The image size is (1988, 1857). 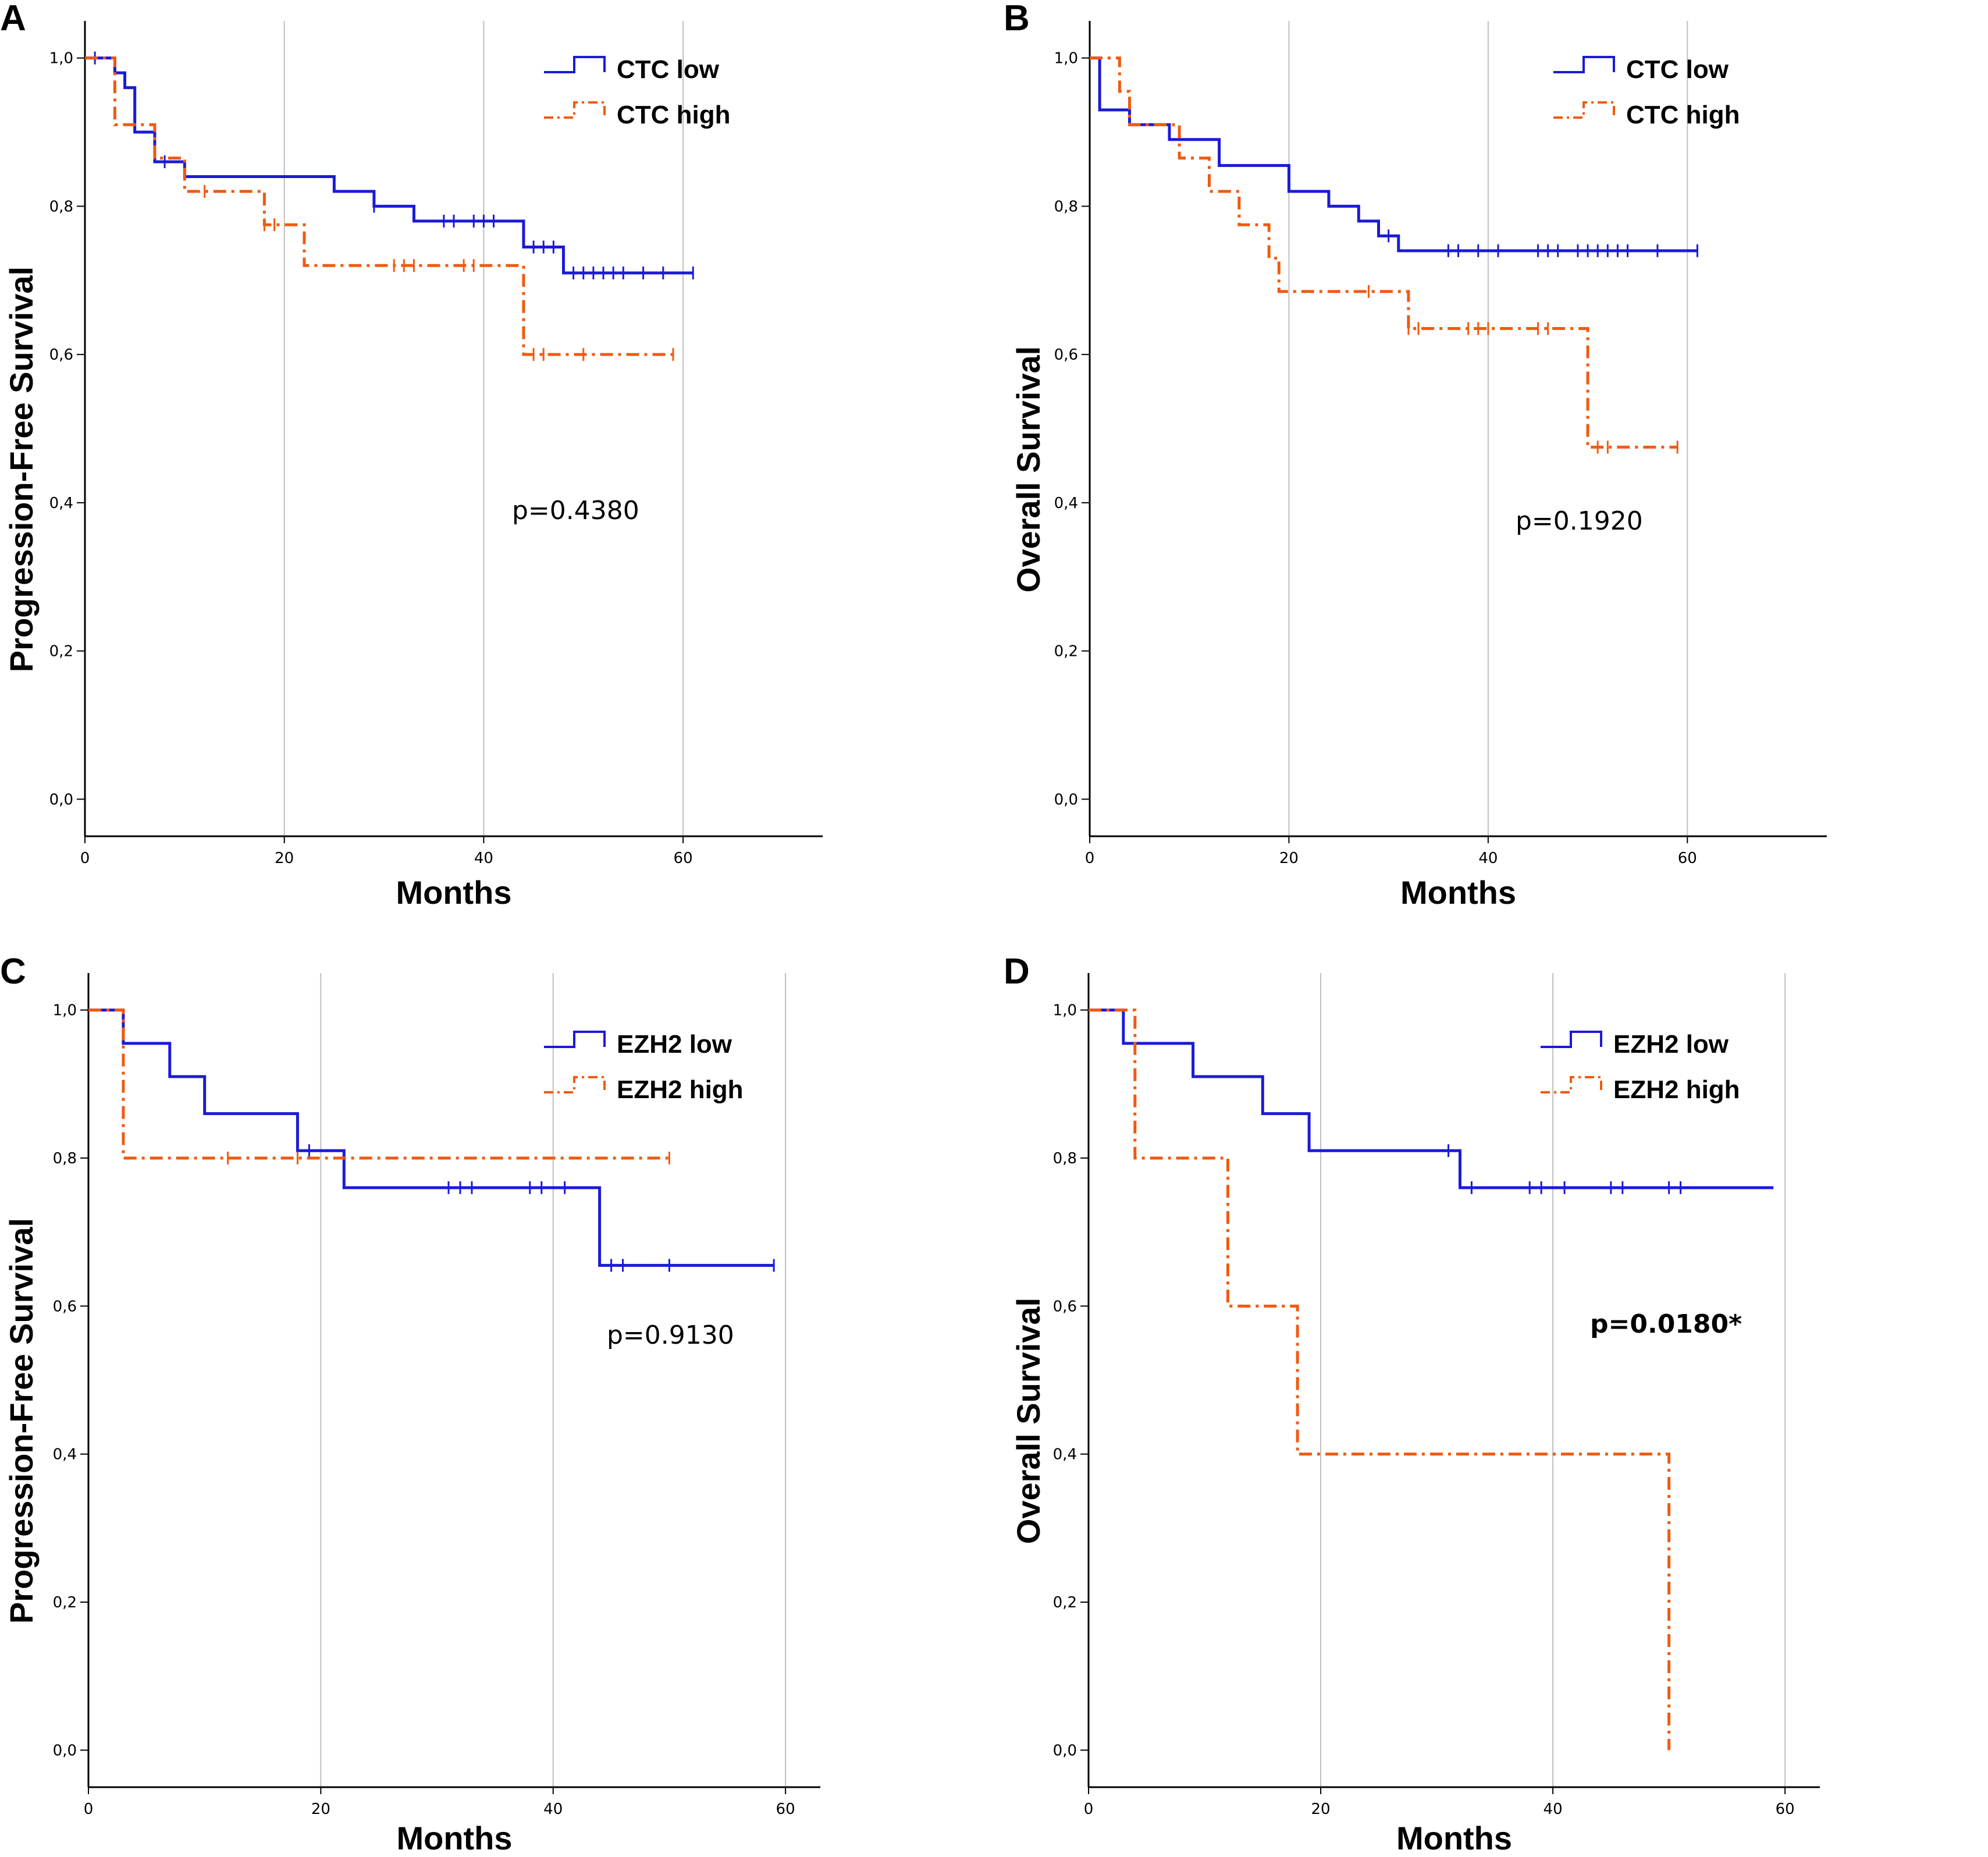 What do you see at coordinates (671, 1335) in the screenshot?
I see `p-value-label: p=0.9130` at bounding box center [671, 1335].